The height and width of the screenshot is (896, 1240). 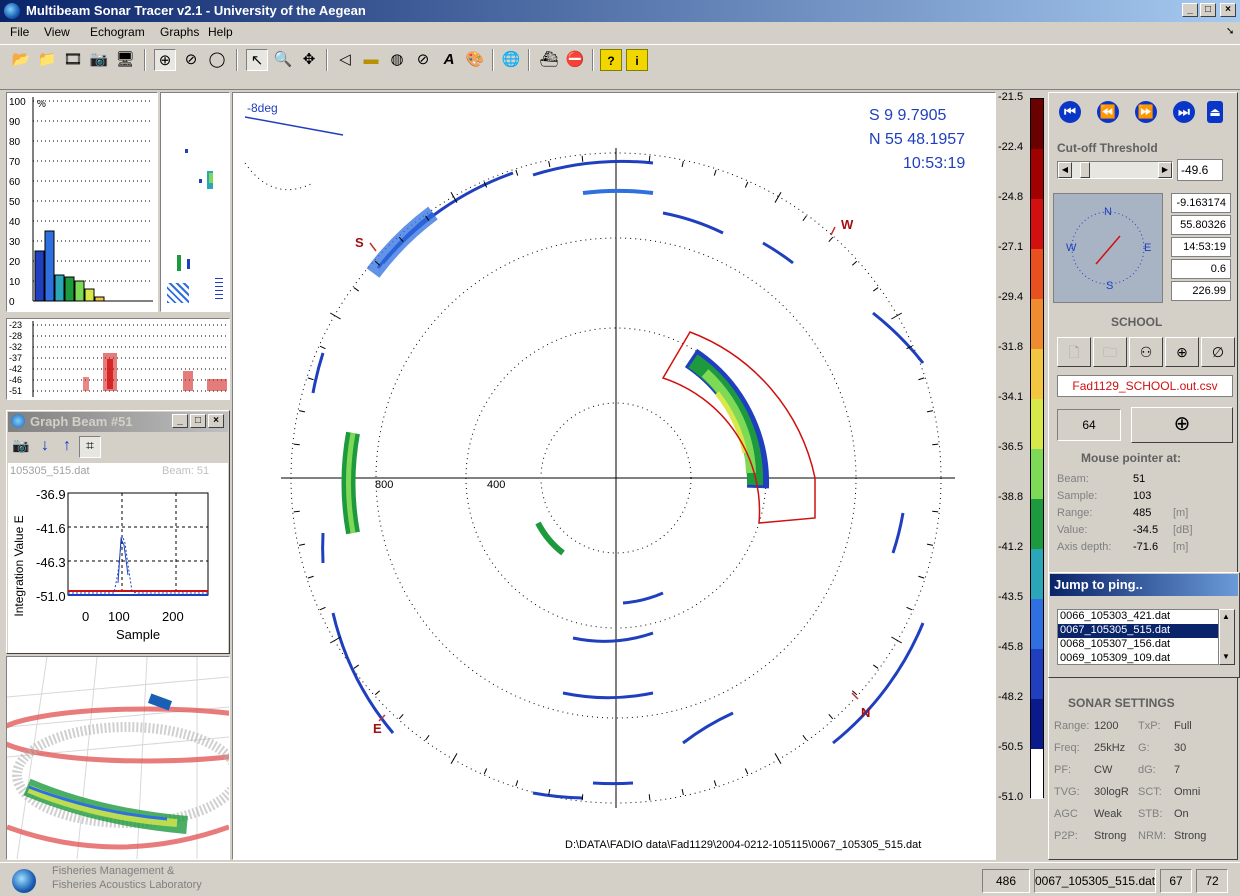 What do you see at coordinates (180, 32) in the screenshot?
I see `menu-graphs: Graphs` at bounding box center [180, 32].